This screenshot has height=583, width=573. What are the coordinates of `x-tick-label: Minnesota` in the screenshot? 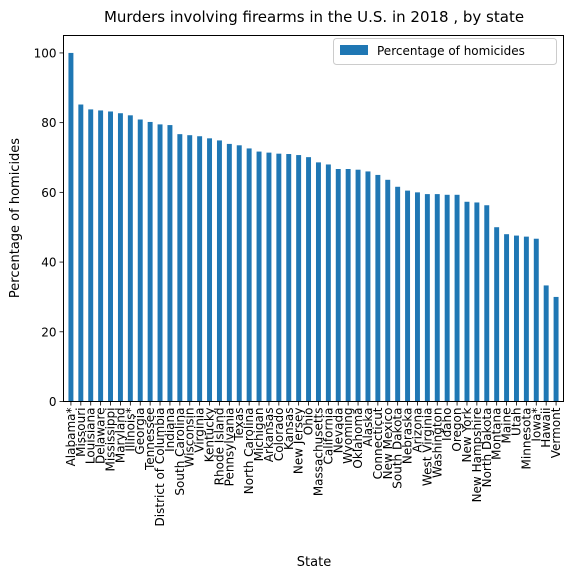 It's located at (526, 439).